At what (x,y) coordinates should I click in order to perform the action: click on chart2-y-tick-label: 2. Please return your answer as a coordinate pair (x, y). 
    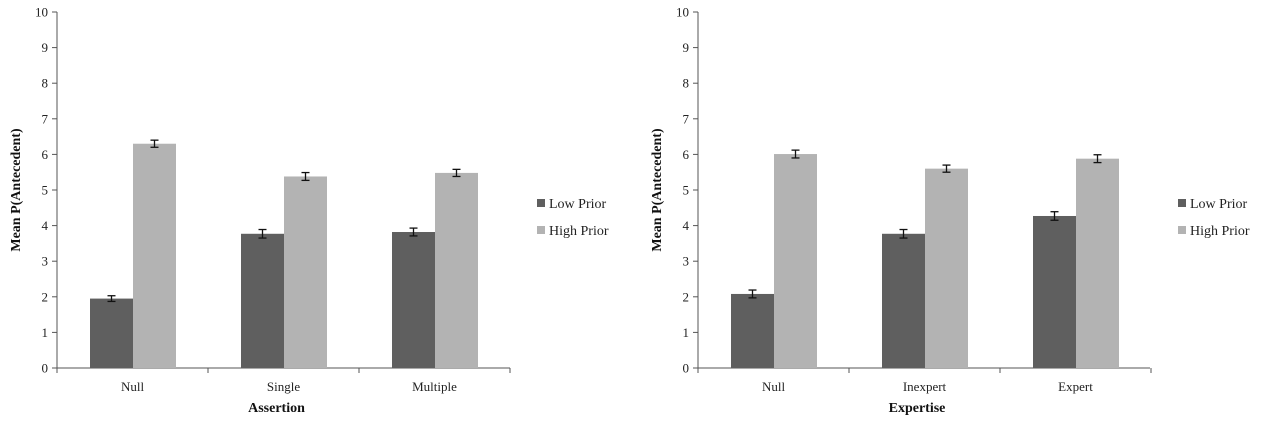
    Looking at the image, I should click on (686, 296).